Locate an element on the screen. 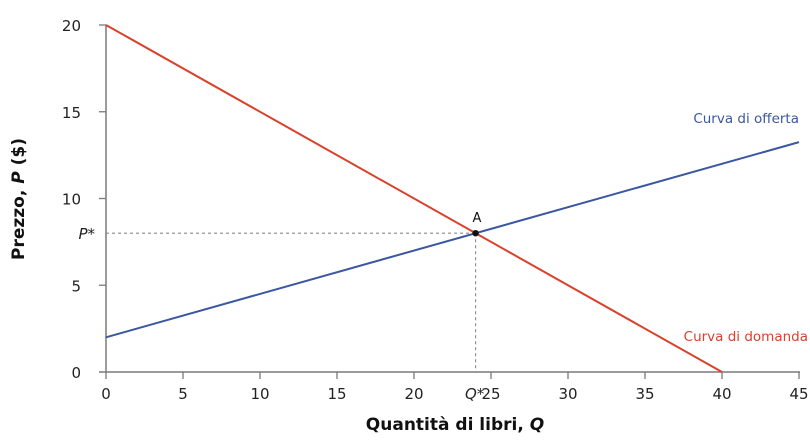 This screenshot has width=810, height=442. x-tick-label: 30 is located at coordinates (567, 394).